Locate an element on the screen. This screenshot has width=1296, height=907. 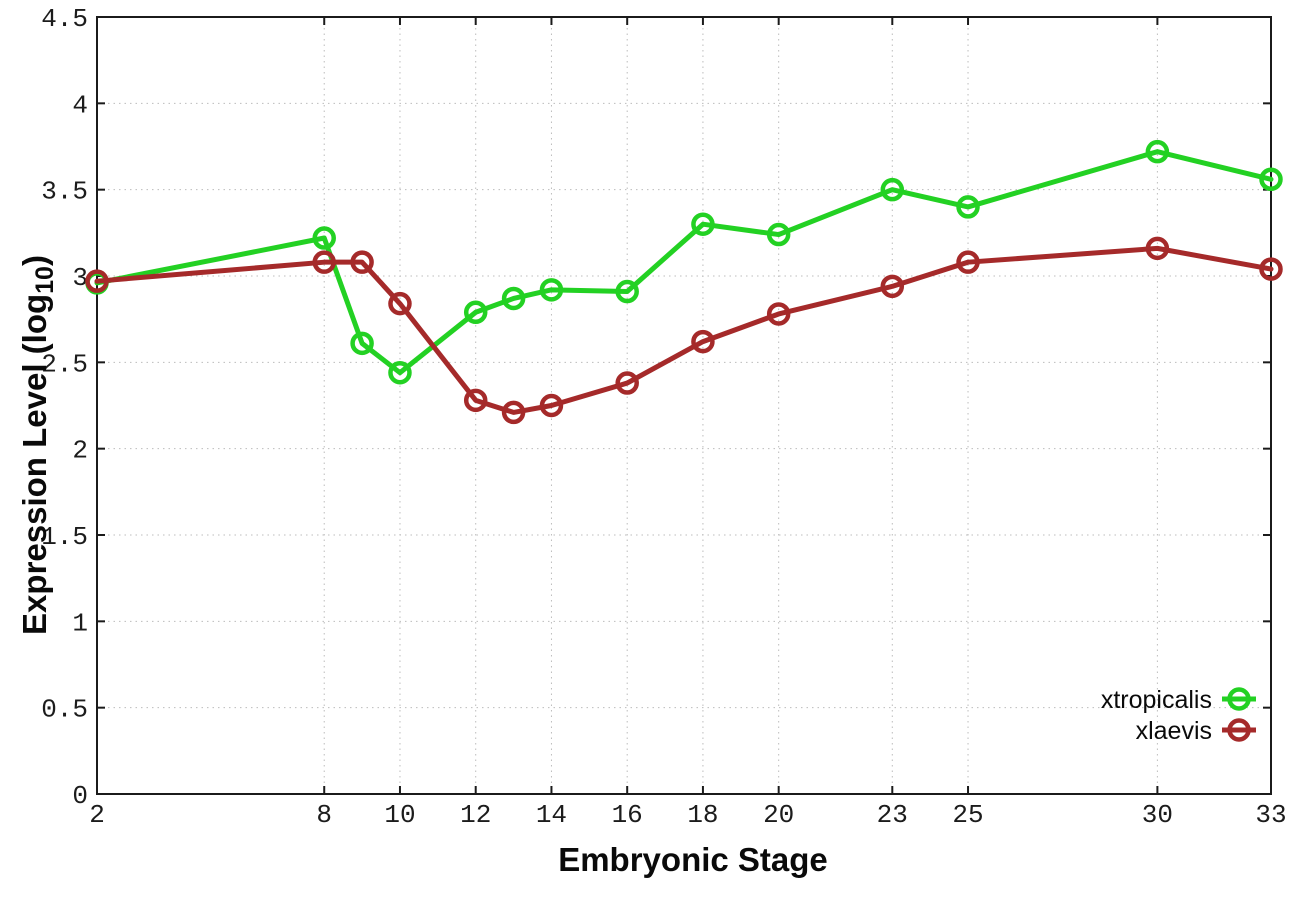
x-tick-label: 16 is located at coordinates (627, 815).